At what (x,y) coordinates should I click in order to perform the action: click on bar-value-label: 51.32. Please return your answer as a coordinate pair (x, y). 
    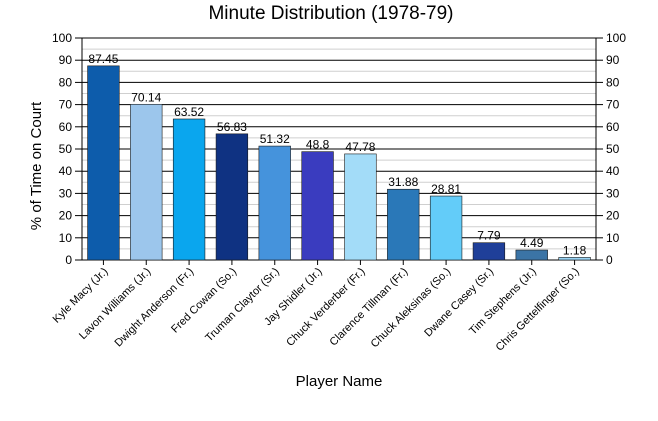
    Looking at the image, I should click on (275, 139).